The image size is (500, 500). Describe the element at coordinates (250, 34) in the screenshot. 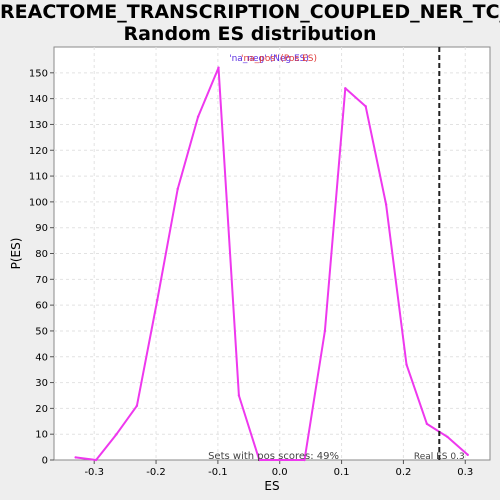

I see `chart-title-line2: Random ES distribution` at that location.